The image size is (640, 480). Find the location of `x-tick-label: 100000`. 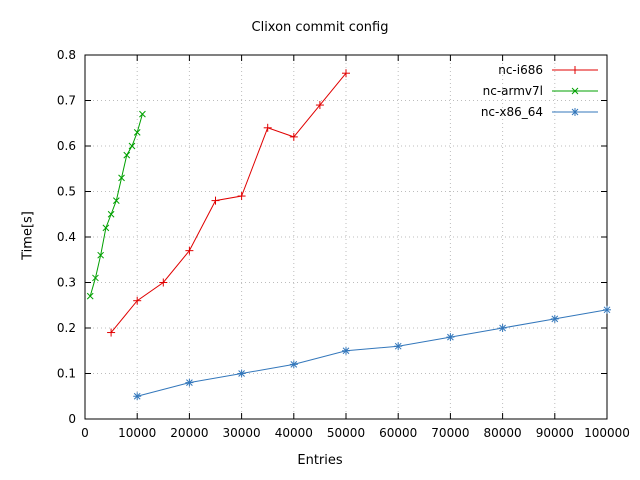

x-tick-label: 100000 is located at coordinates (607, 433).